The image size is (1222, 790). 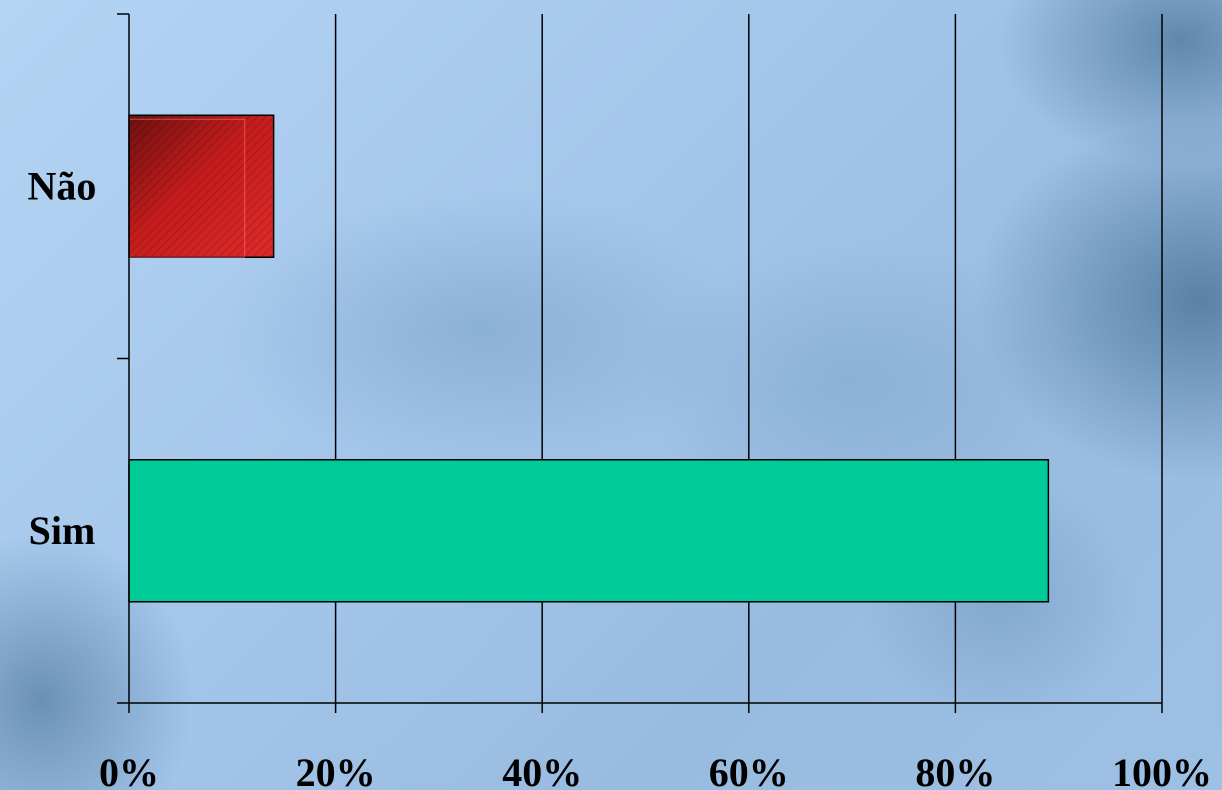 What do you see at coordinates (129, 770) in the screenshot?
I see `x-tick-label: 0%` at bounding box center [129, 770].